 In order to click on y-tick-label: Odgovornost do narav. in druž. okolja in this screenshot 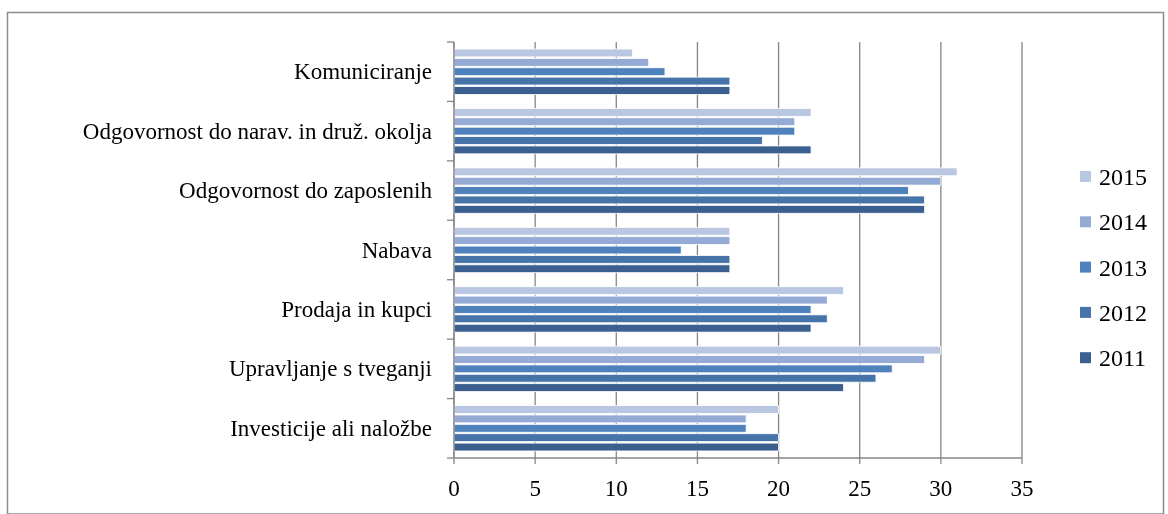, I will do `click(257, 131)`.